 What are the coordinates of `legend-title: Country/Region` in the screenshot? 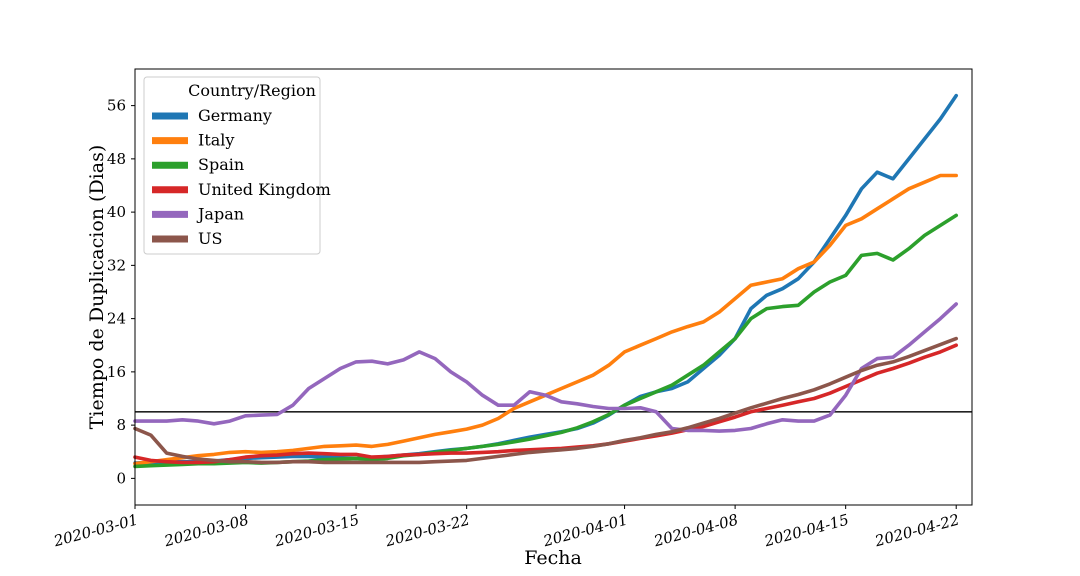 It's located at (252, 90).